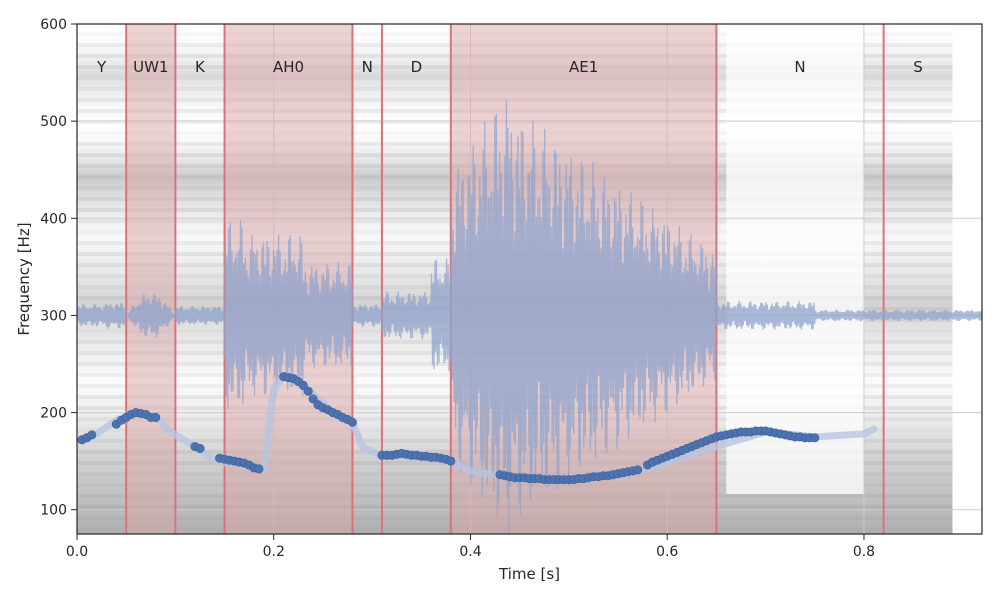 The width and height of the screenshot is (1000, 600). What do you see at coordinates (150, 67) in the screenshot?
I see `segment-label: UW1` at bounding box center [150, 67].